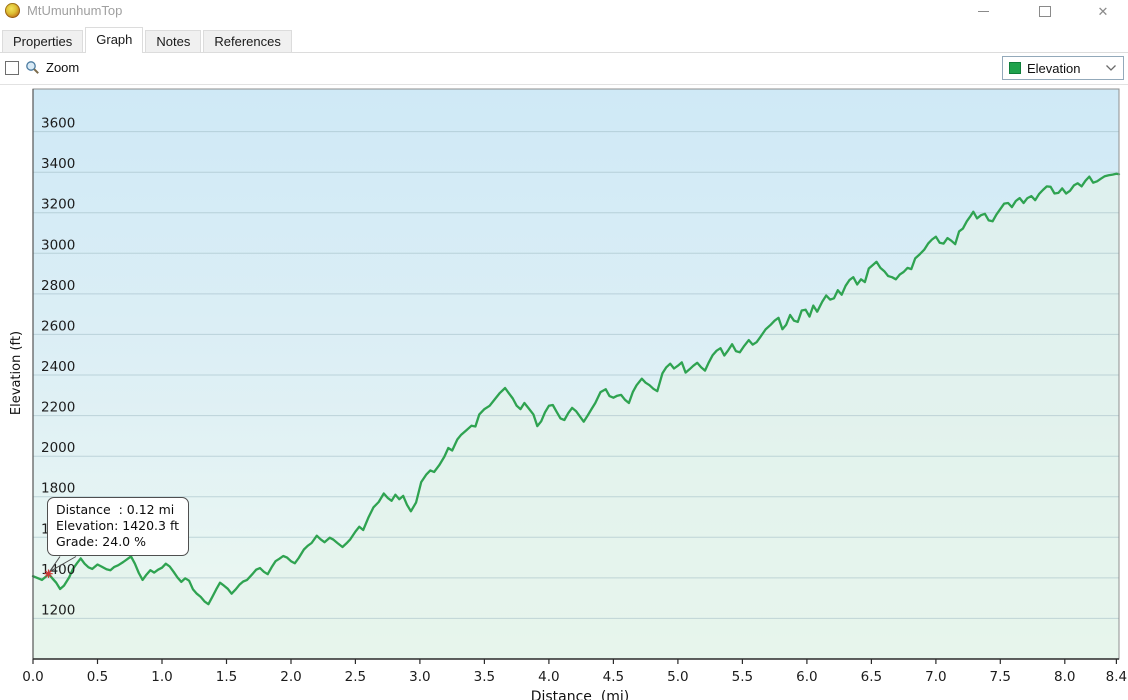 The image size is (1128, 700). I want to click on x-tick-label: 5.5, so click(742, 677).